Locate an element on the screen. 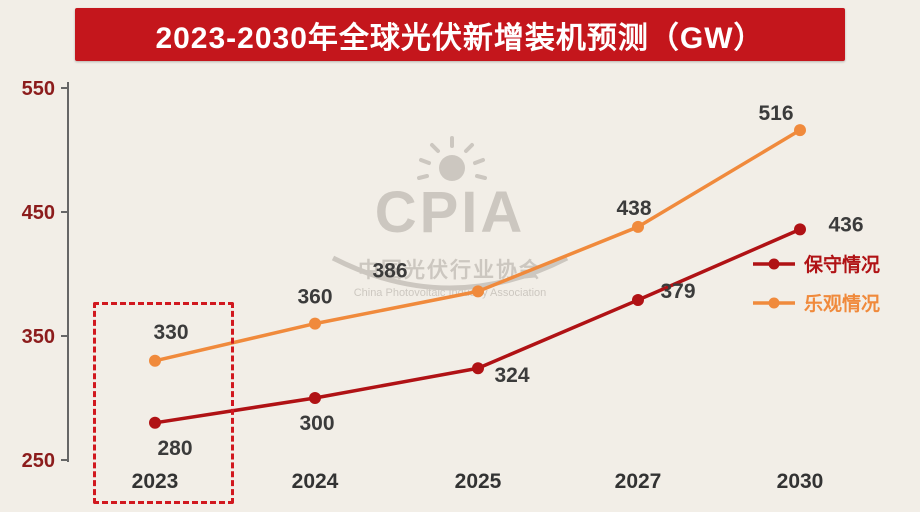 This screenshot has width=920, height=512. data-point-conservative-2027 is located at coordinates (638, 300).